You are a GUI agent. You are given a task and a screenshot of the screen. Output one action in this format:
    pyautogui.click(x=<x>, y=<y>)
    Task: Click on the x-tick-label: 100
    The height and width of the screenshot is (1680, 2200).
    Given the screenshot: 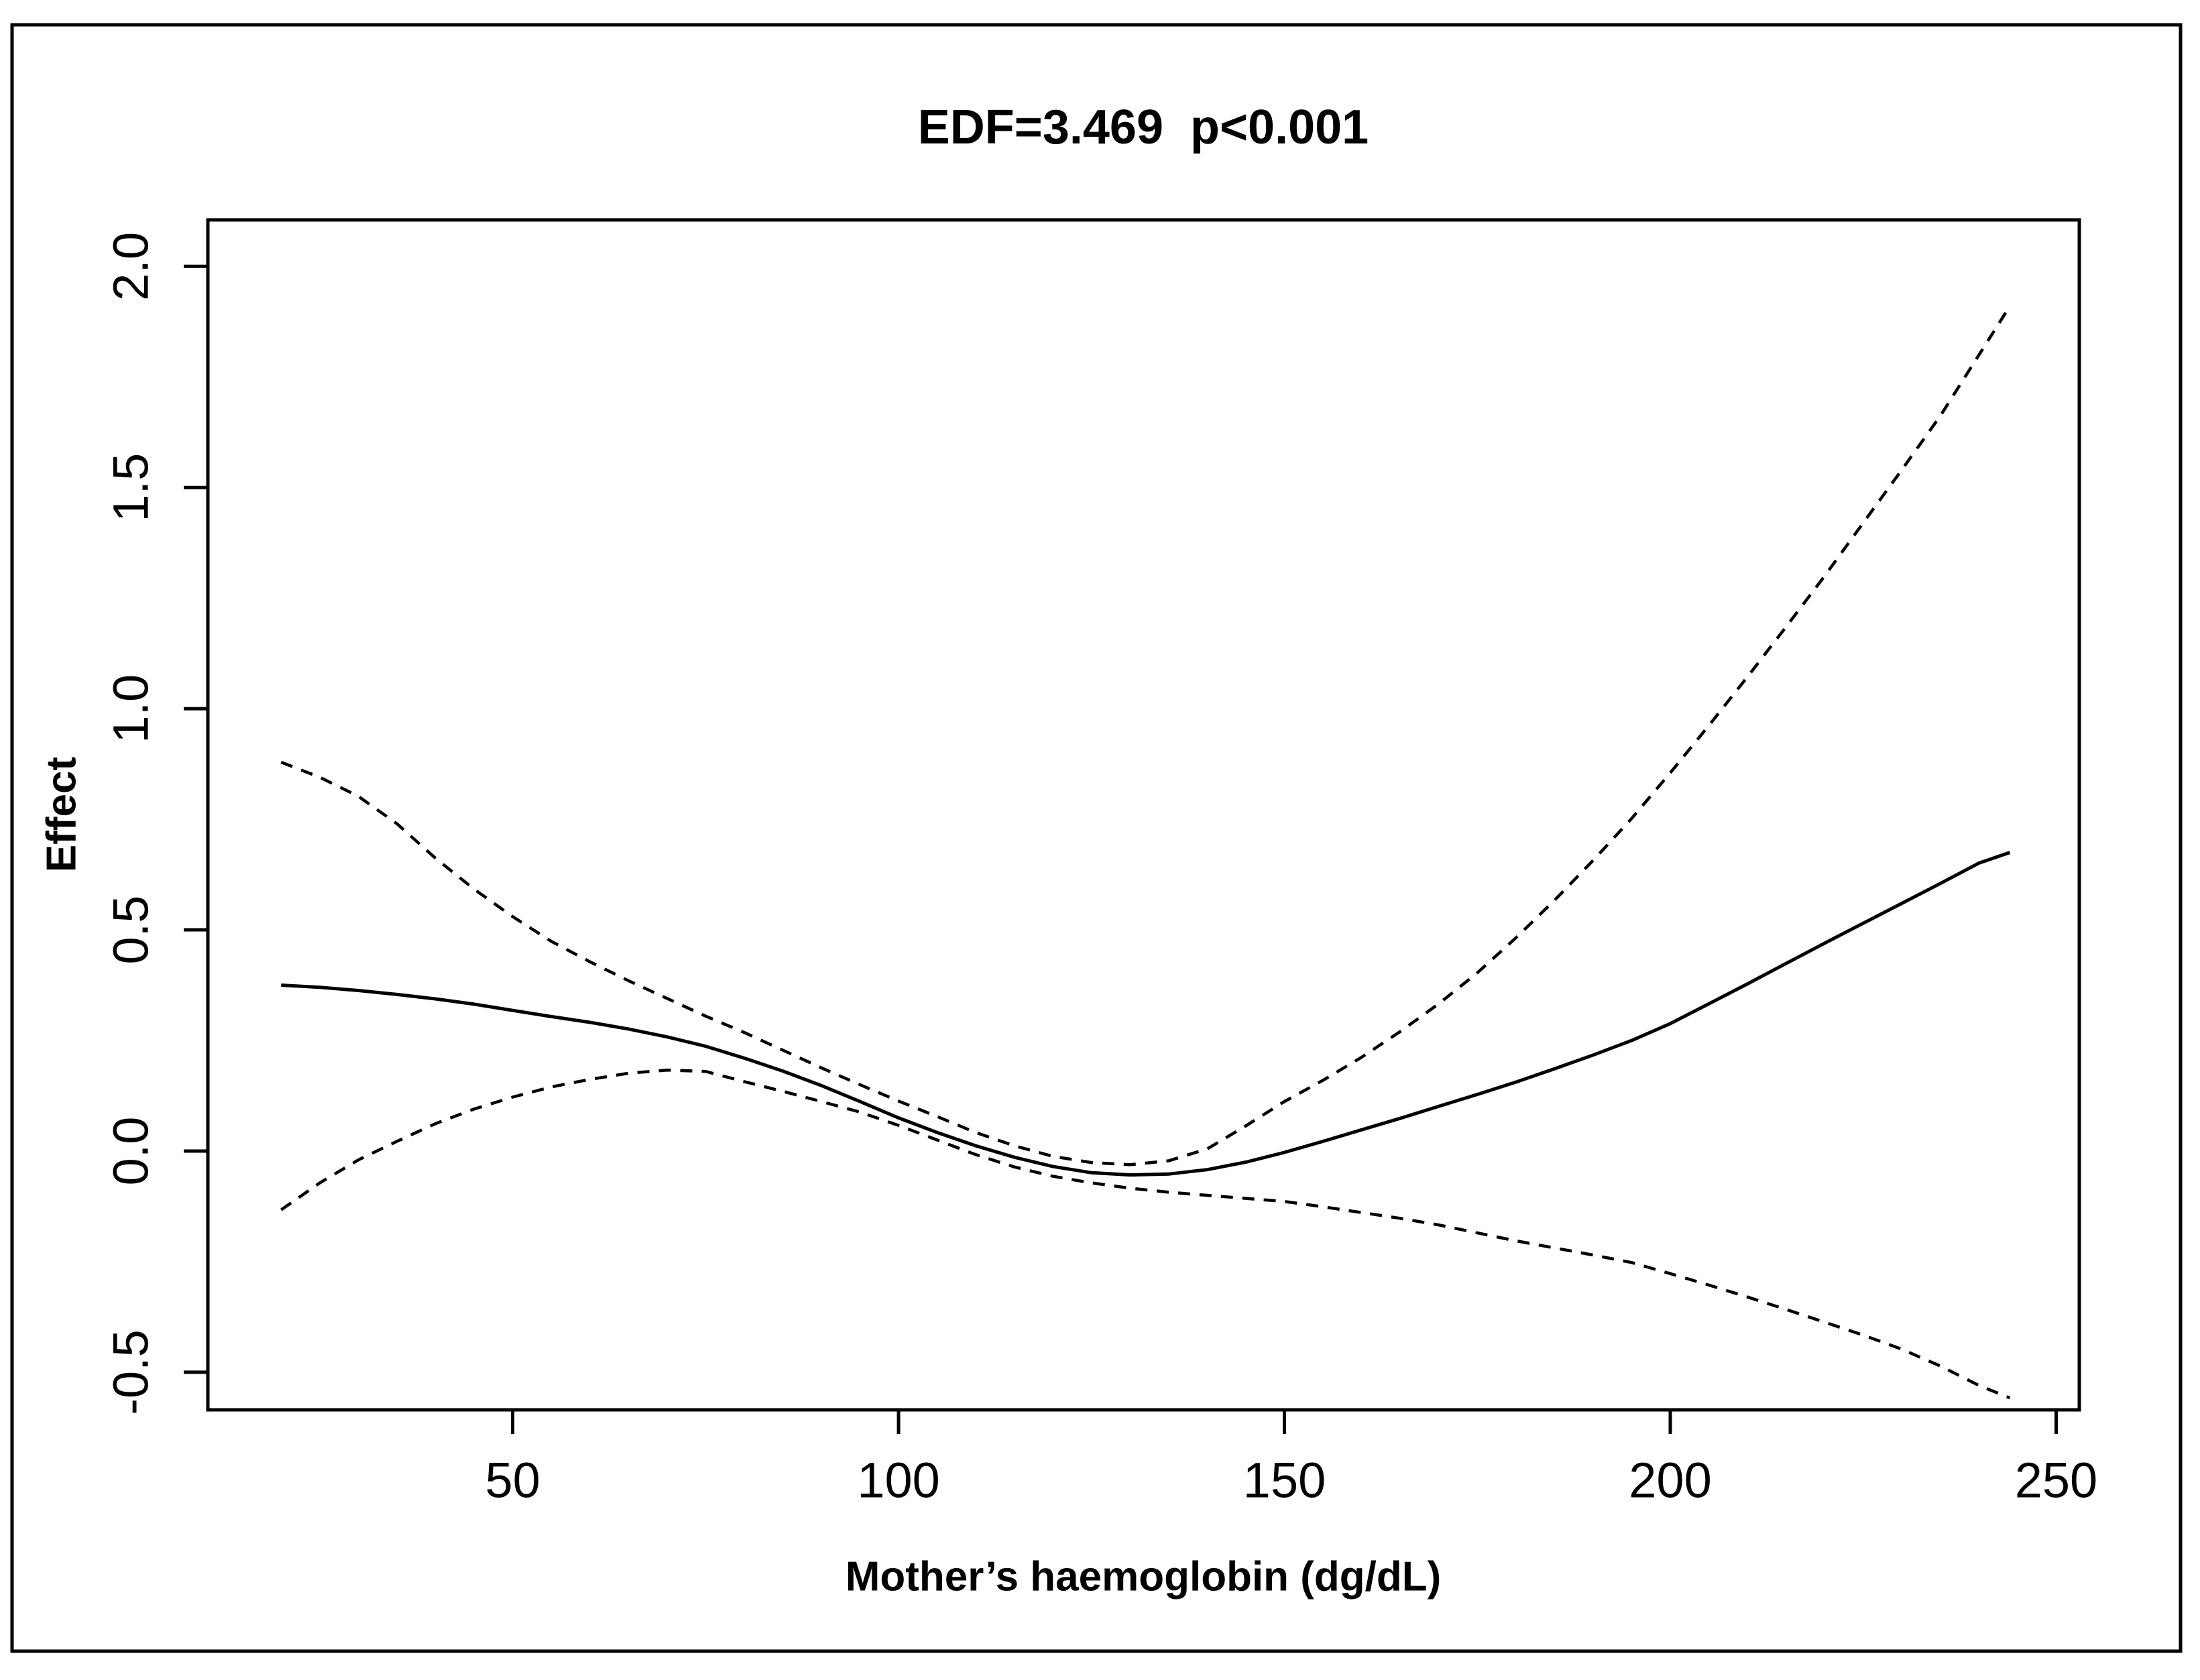 What is the action you would take?
    pyautogui.click(x=898, y=1480)
    